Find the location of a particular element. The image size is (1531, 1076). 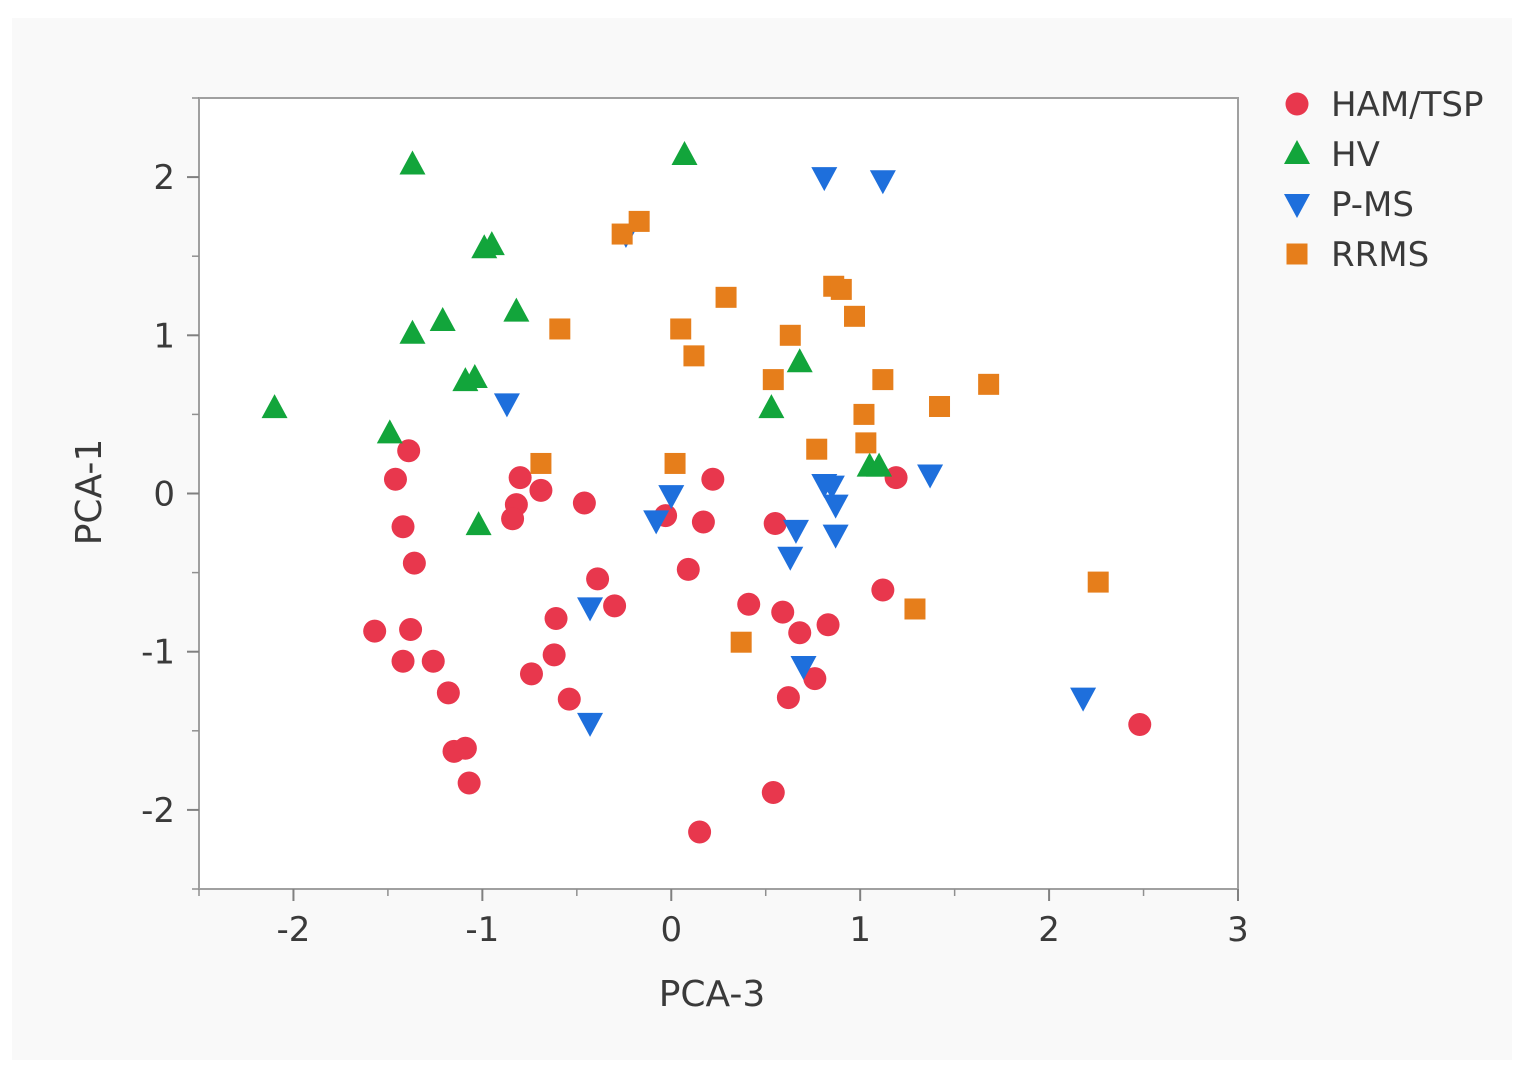

x-tick-label: -2 is located at coordinates (294, 930).